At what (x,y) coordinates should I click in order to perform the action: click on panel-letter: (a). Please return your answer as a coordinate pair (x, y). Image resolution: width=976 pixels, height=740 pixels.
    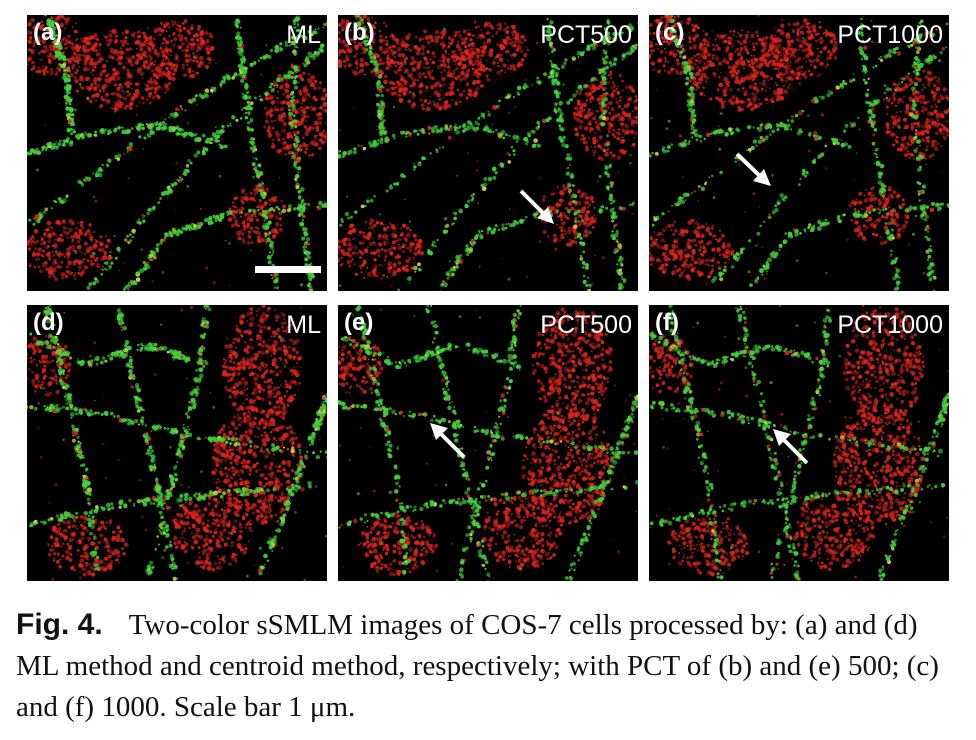
    Looking at the image, I should click on (48, 32).